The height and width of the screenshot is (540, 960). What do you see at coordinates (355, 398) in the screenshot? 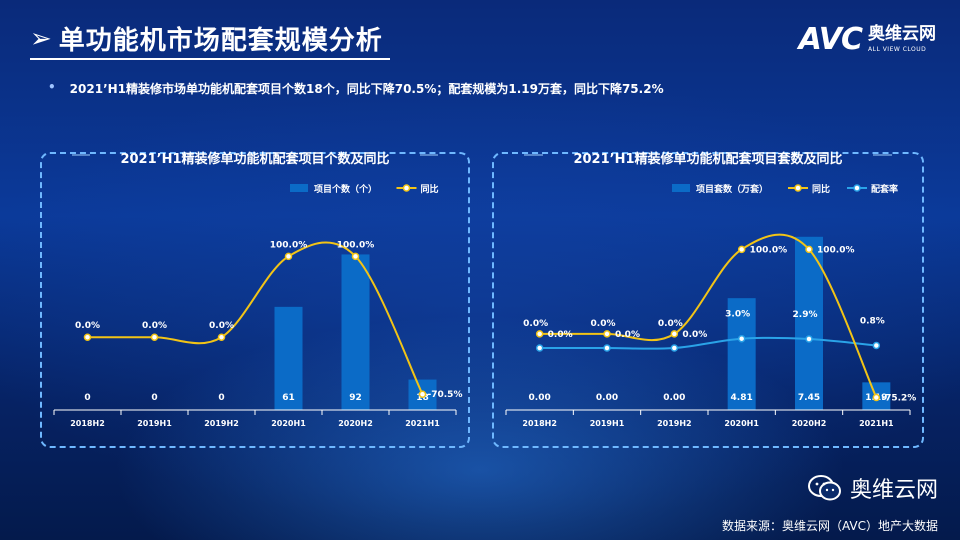
I see `bar-label-2020H2: 92` at bounding box center [355, 398].